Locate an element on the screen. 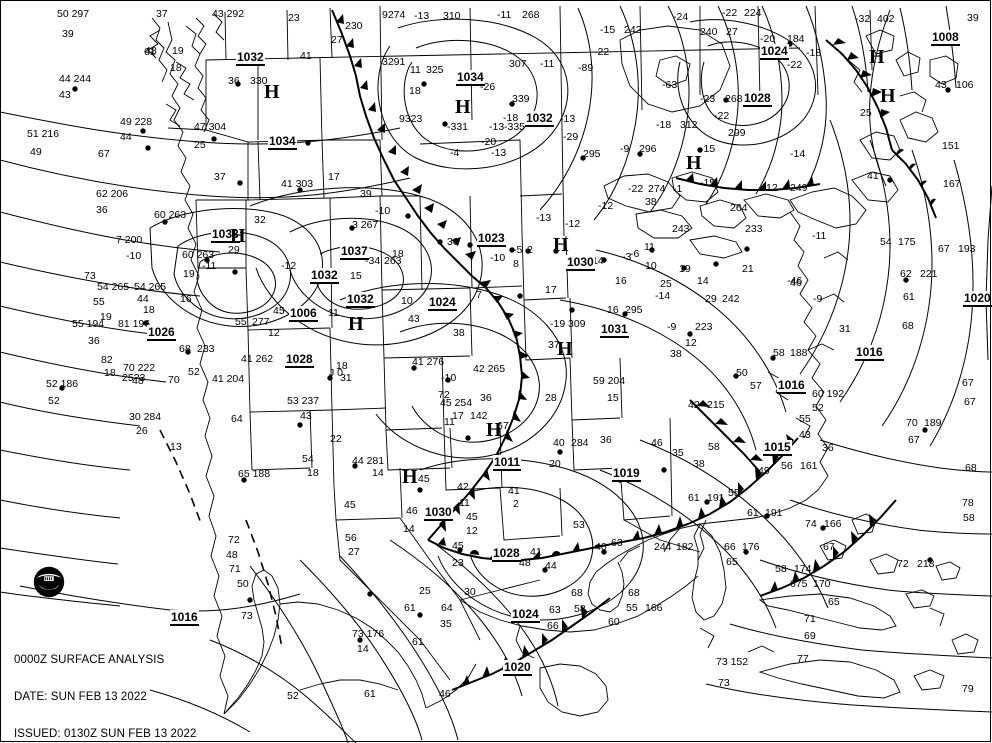 This screenshot has height=743, width=992. station-observation: 38 is located at coordinates (459, 333).